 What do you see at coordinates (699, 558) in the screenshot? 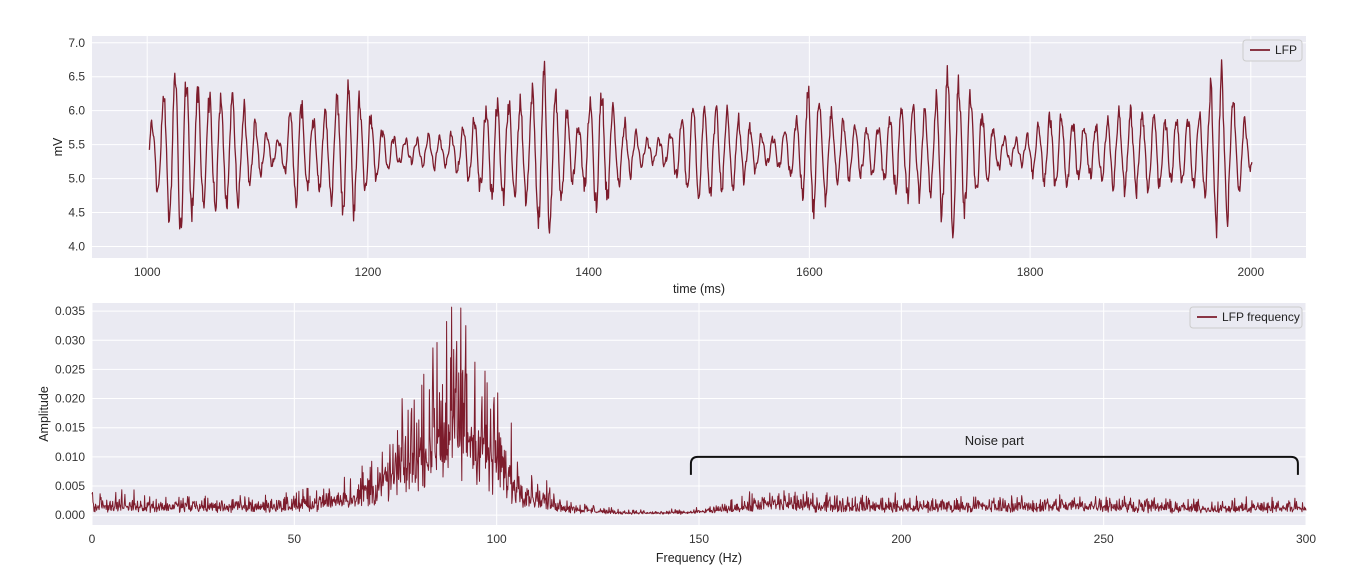
I see `x-axis-label-frequency: Frequency (Hz)` at bounding box center [699, 558].